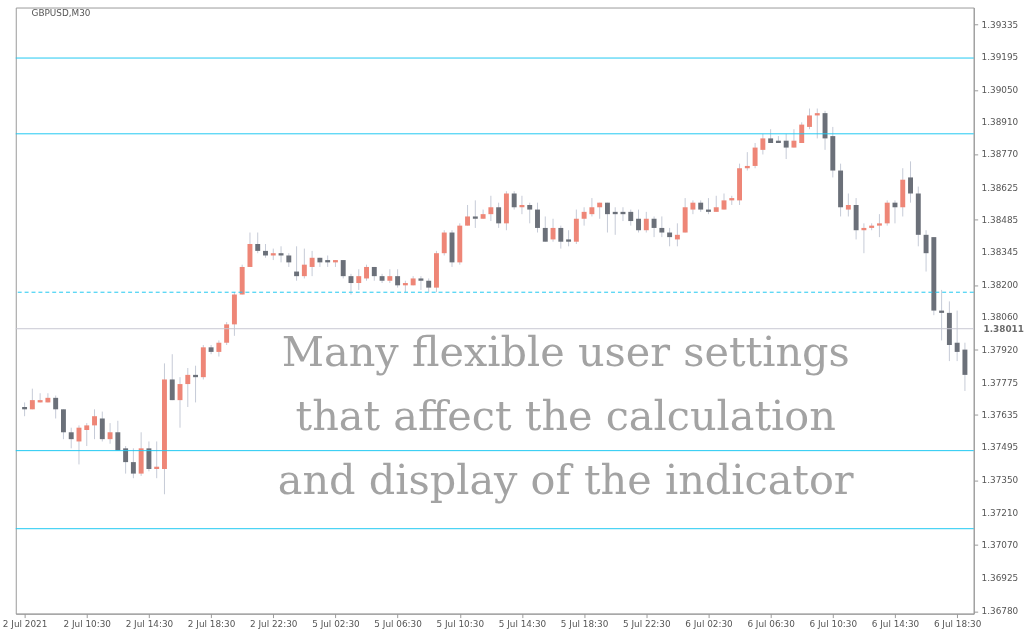 The image size is (1024, 640). I want to click on y-tick-label: 1.39195, so click(1000, 56).